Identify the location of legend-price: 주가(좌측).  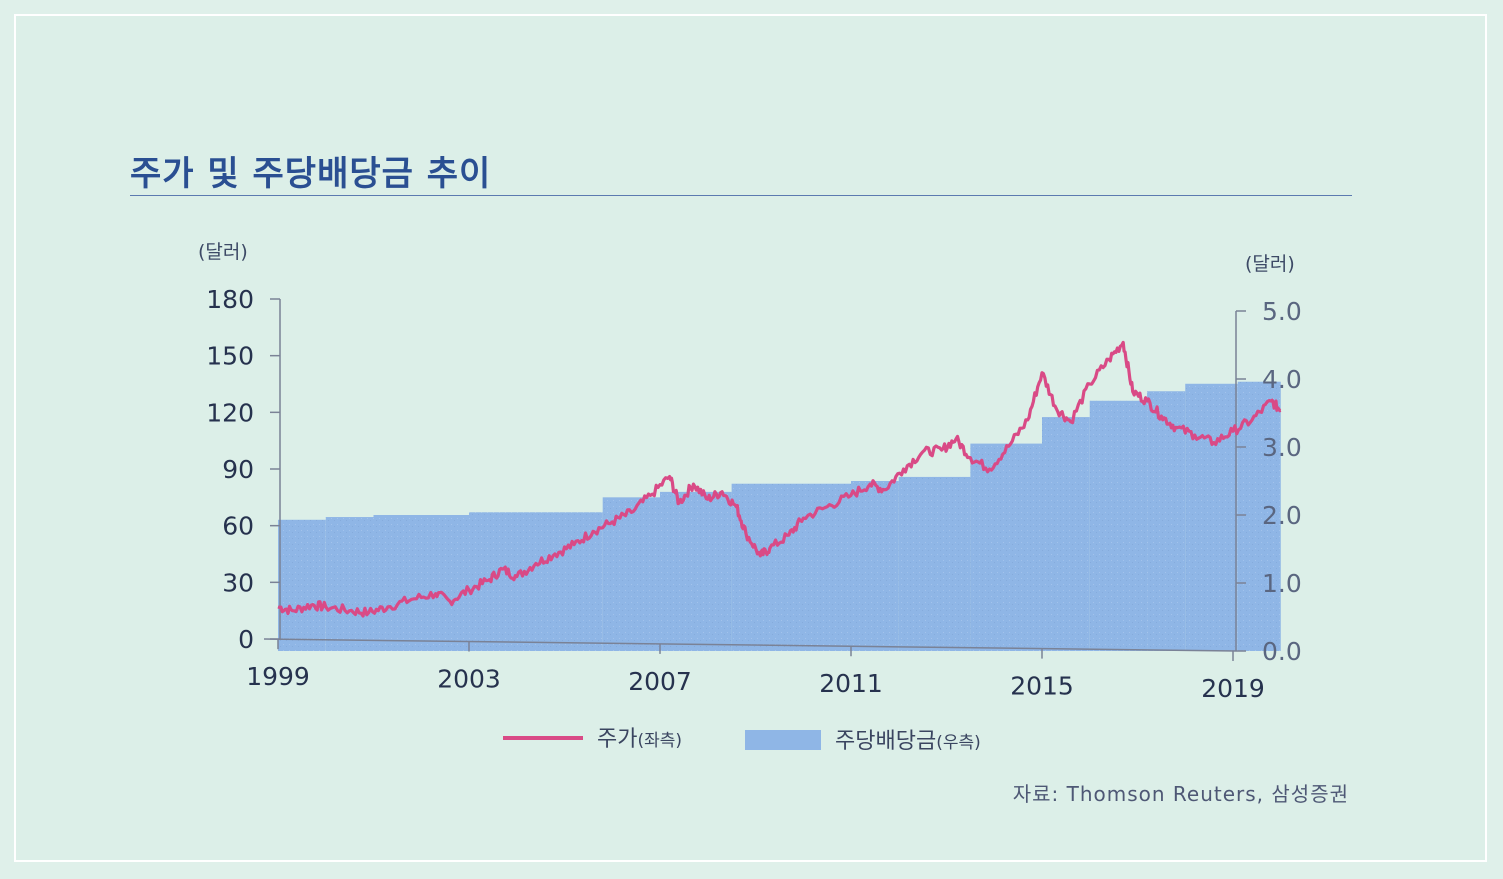
(639, 739).